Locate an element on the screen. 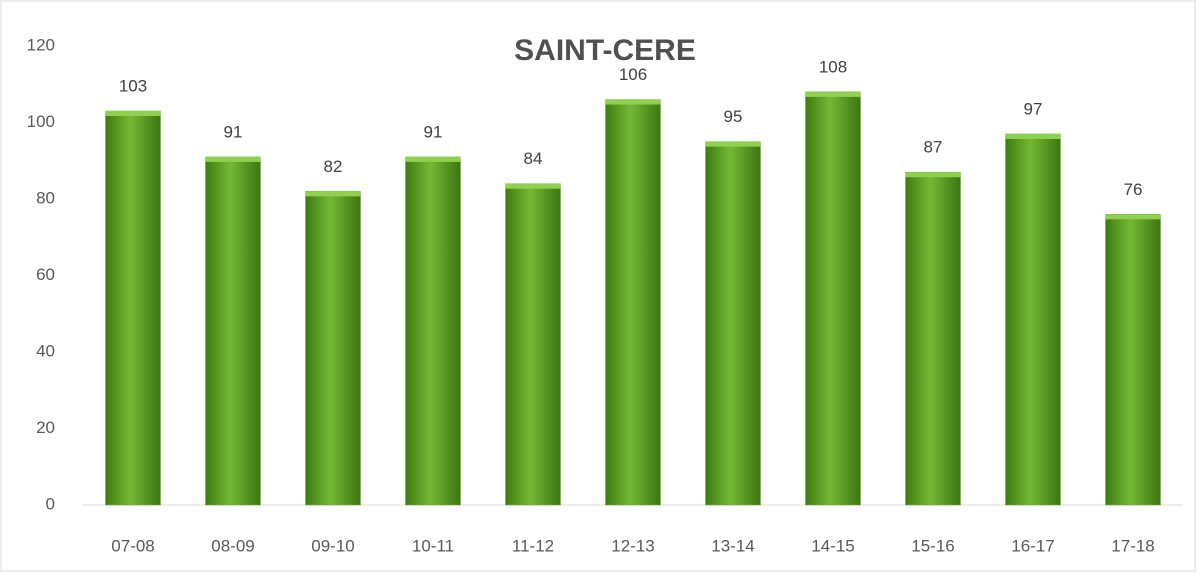 This screenshot has height=578, width=1197. chart-title: SAINT-CERE is located at coordinates (605, 50).